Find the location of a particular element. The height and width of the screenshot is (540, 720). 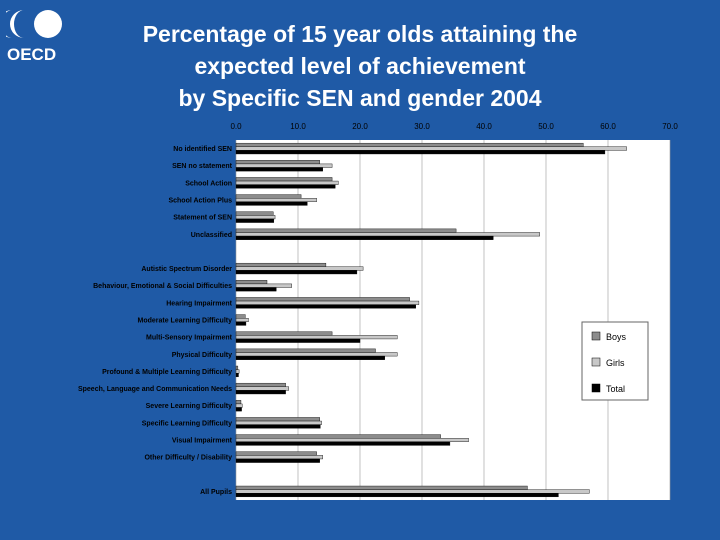

legend-label-girls: Girls is located at coordinates (615, 363).